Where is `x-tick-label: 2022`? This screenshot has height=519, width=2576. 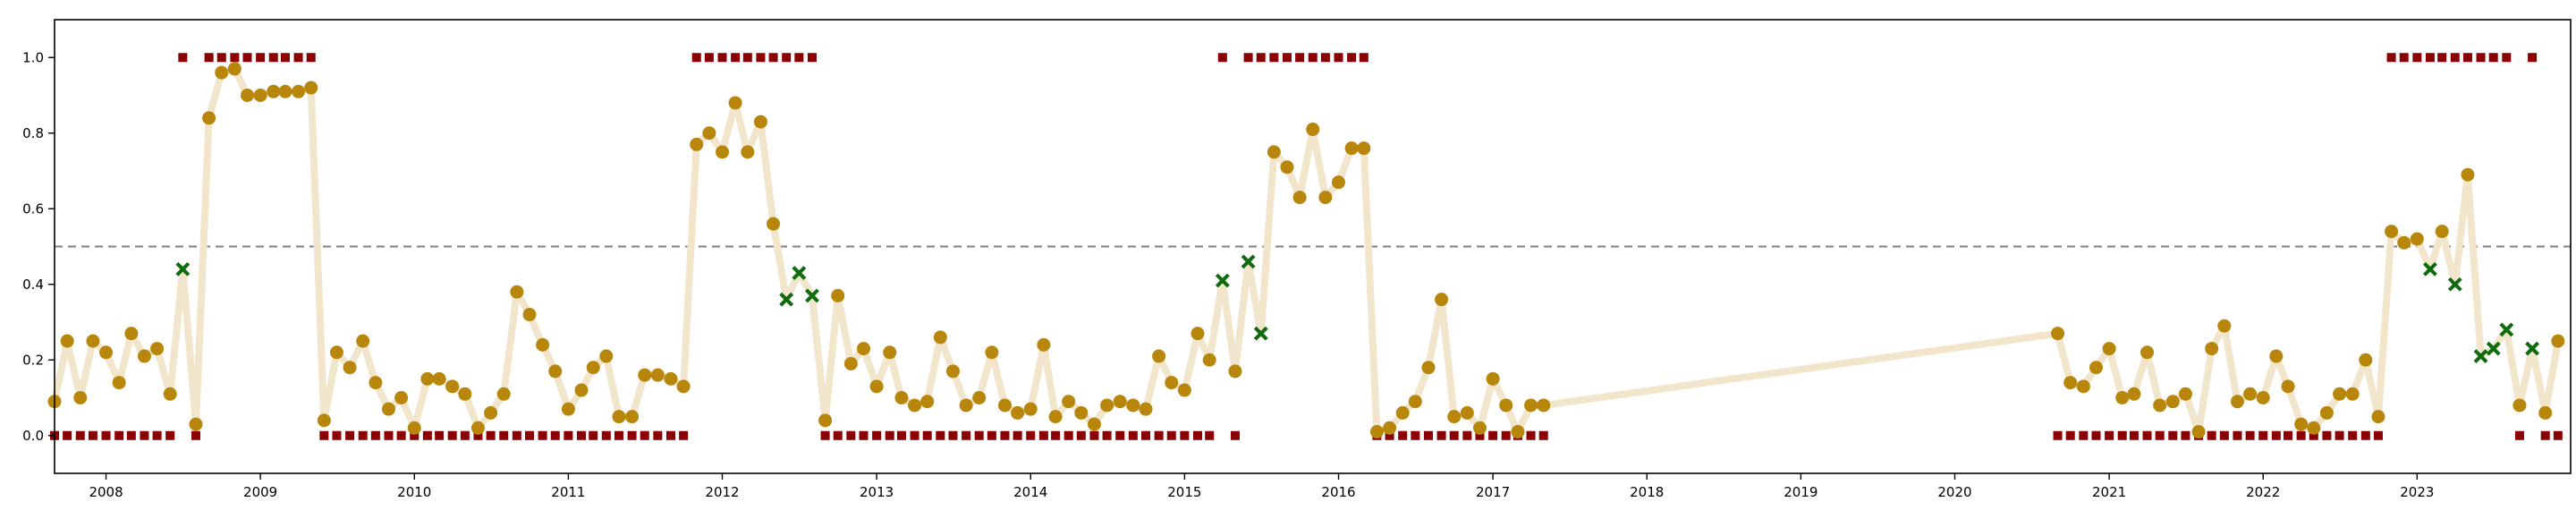 x-tick-label: 2022 is located at coordinates (2263, 492).